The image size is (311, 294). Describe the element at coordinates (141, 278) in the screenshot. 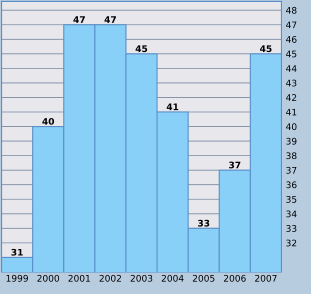

I see `x-tick-label: 2003` at that location.